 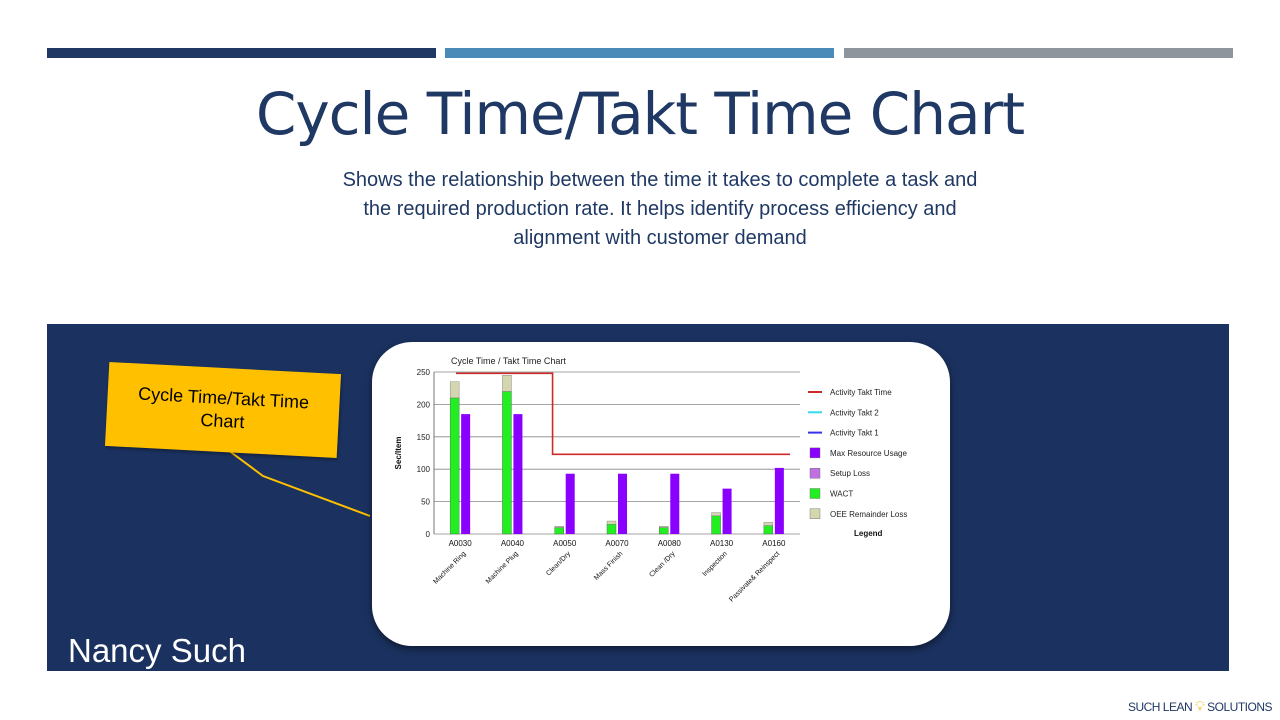 What do you see at coordinates (1239, 707) in the screenshot?
I see `footer-logo-right: SOLUTIONS` at bounding box center [1239, 707].